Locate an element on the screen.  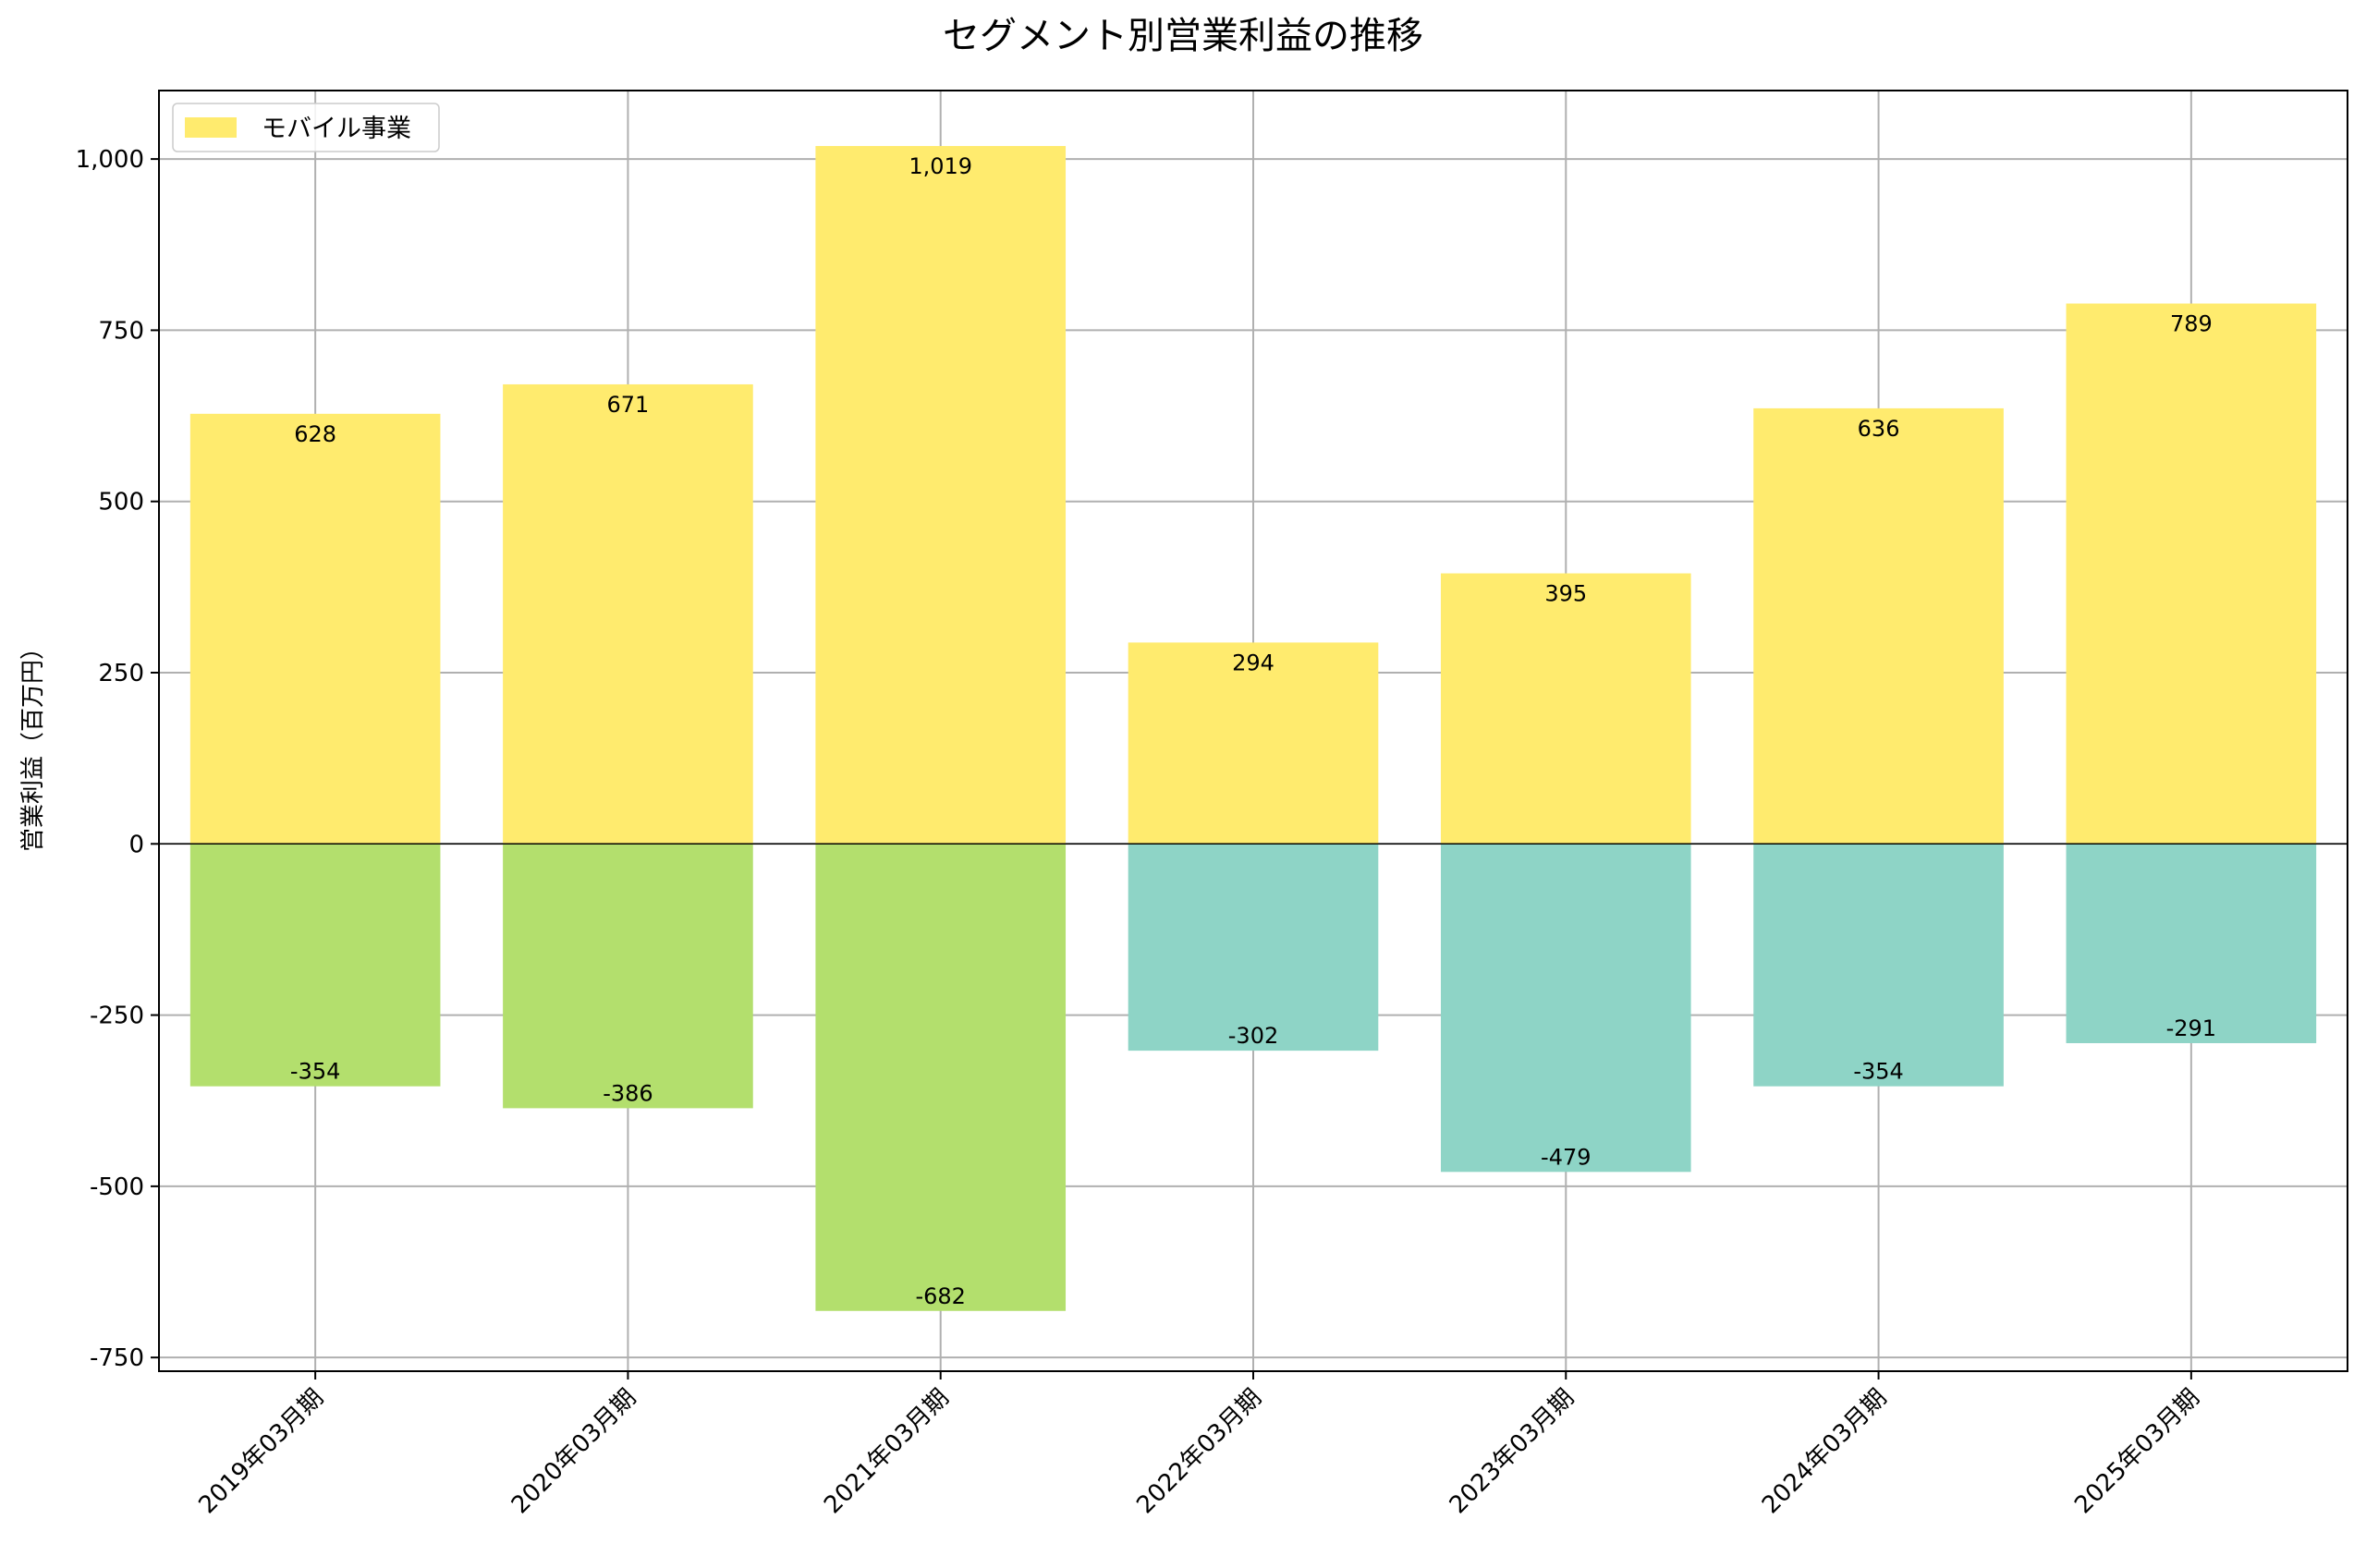
bar-value-label: 789 is located at coordinates (2191, 324).